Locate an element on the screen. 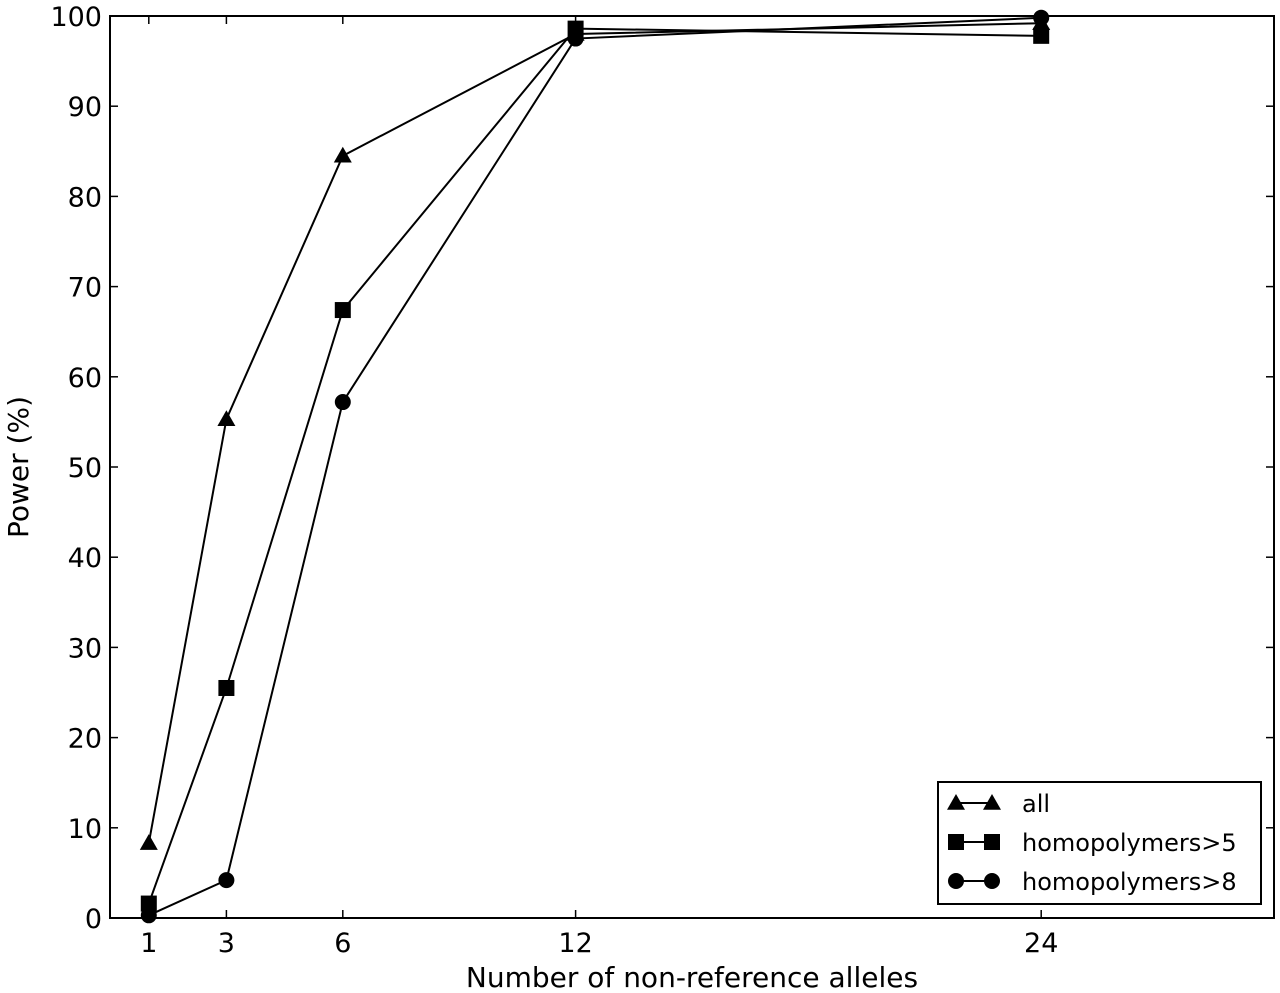 The image size is (1280, 993). legend-item: homopolymers>8 is located at coordinates (1092, 882).